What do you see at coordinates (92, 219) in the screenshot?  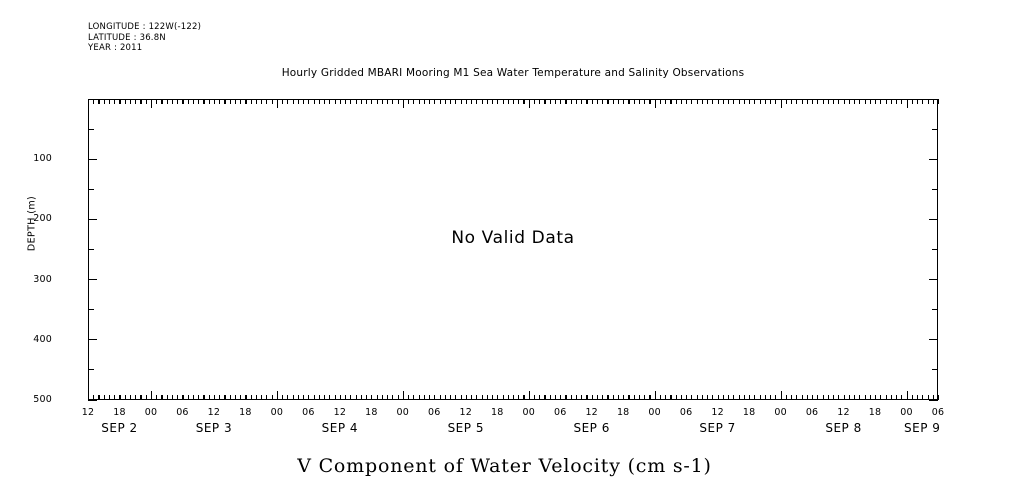 I see `y-major-tick` at bounding box center [92, 219].